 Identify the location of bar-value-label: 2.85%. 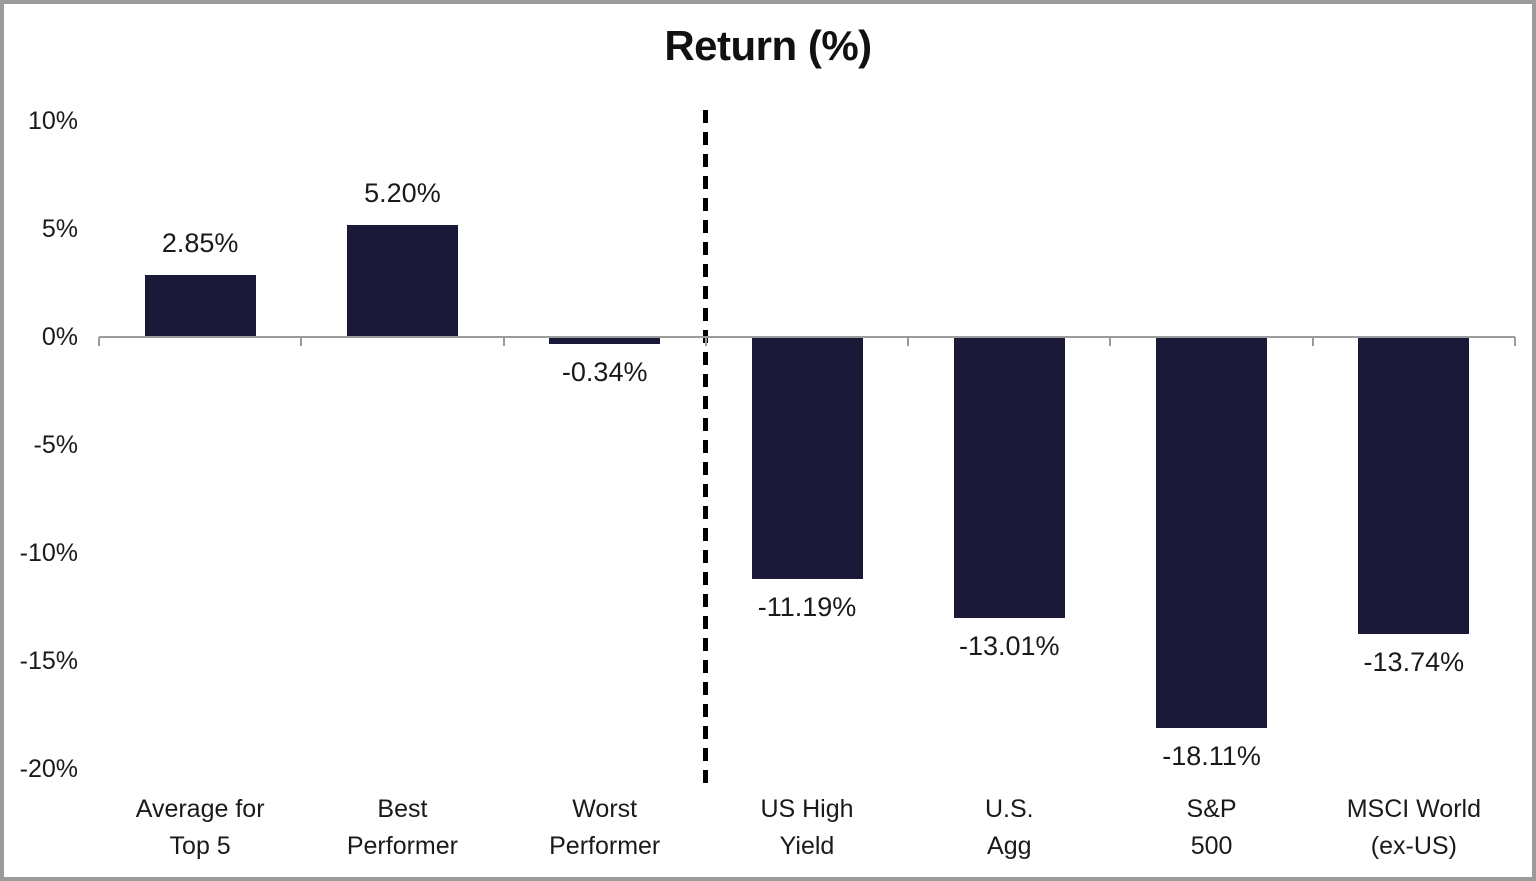
(200, 243).